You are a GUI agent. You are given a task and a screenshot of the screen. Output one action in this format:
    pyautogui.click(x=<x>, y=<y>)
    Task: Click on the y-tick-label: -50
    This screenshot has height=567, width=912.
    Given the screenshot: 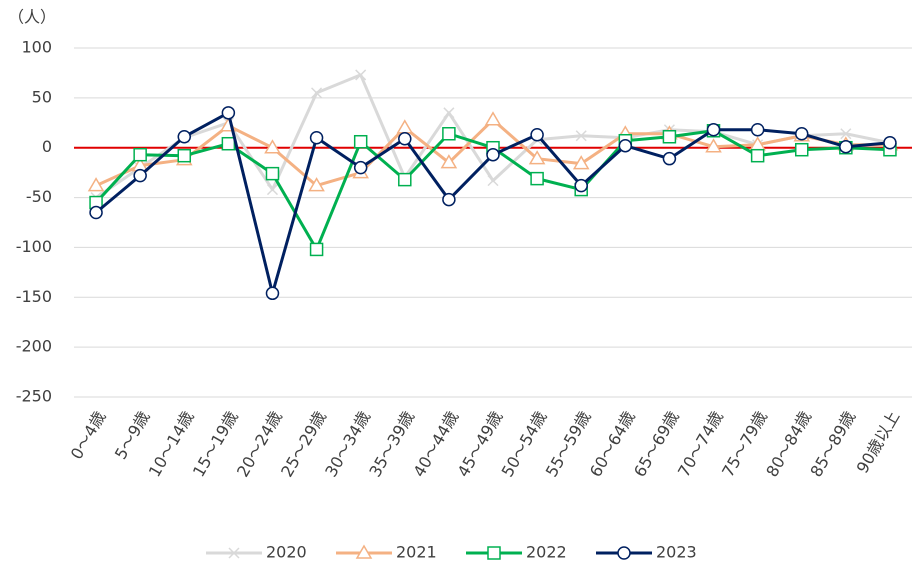 What is the action you would take?
    pyautogui.click(x=39, y=196)
    